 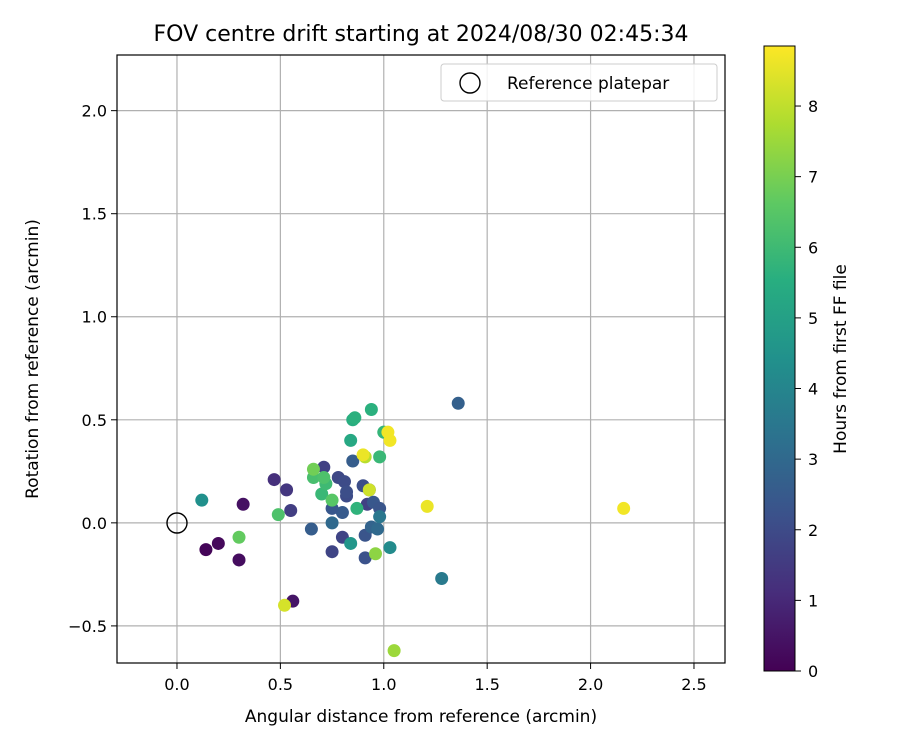 What do you see at coordinates (813, 247) in the screenshot?
I see `colorbar-tick-label: 6` at bounding box center [813, 247].